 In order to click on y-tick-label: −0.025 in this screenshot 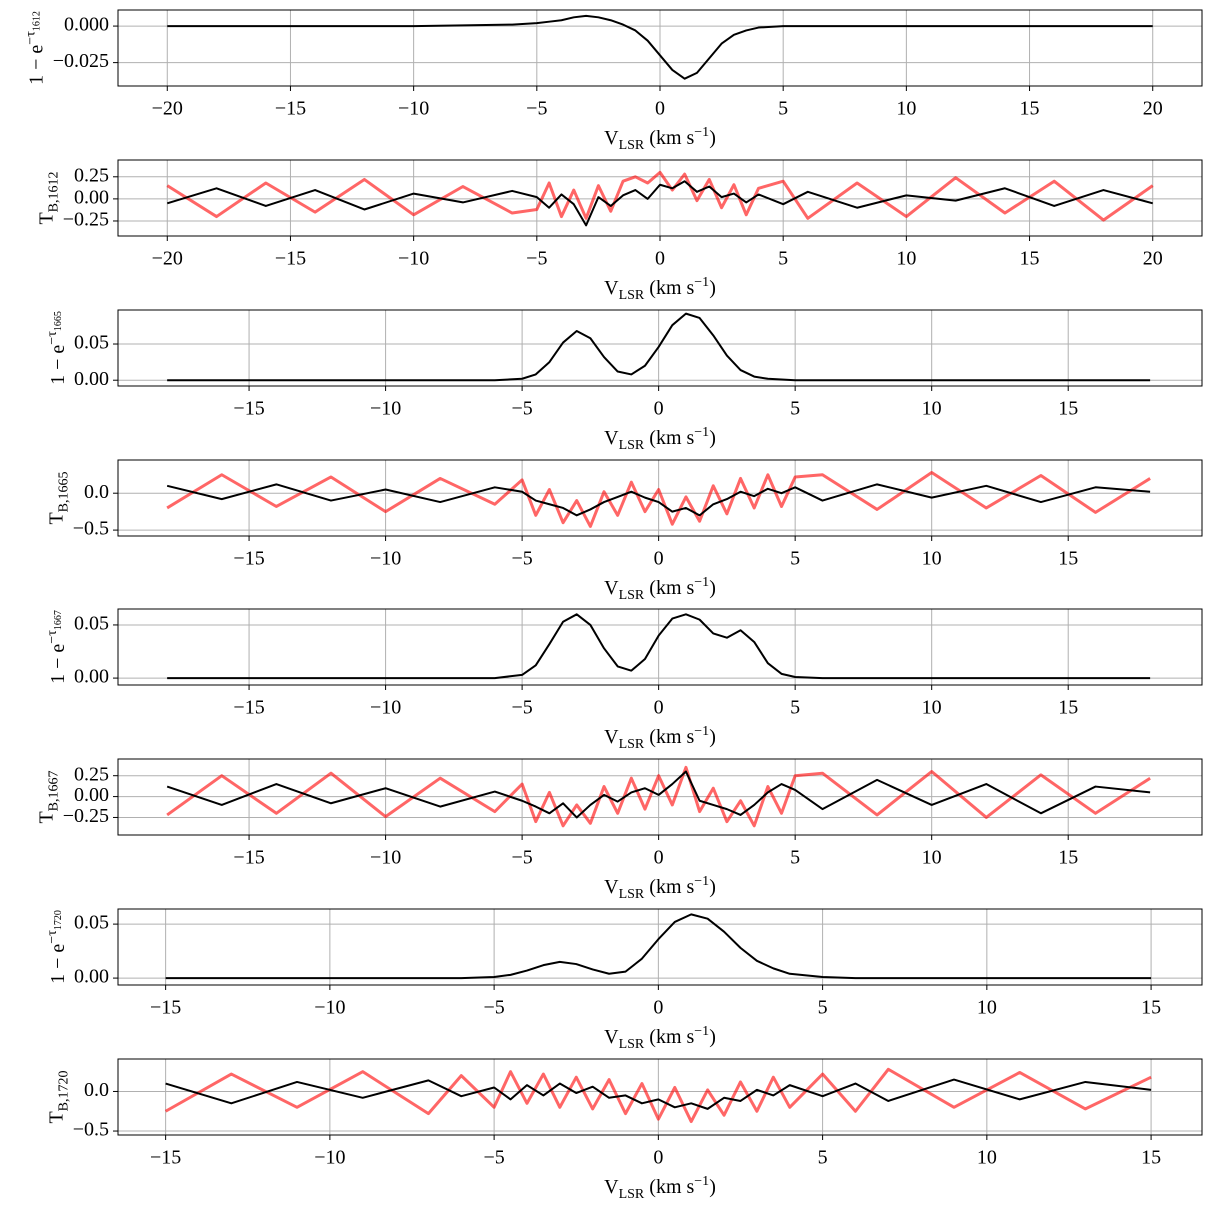, I will do `click(81, 61)`.